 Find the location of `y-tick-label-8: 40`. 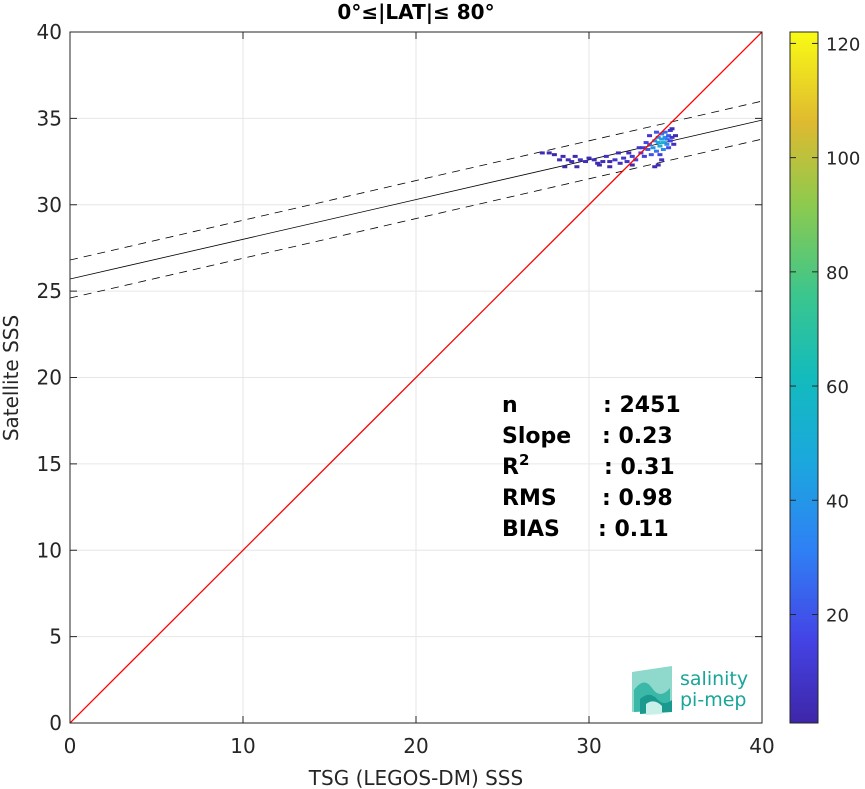

y-tick-label-8: 40 is located at coordinates (49, 32).